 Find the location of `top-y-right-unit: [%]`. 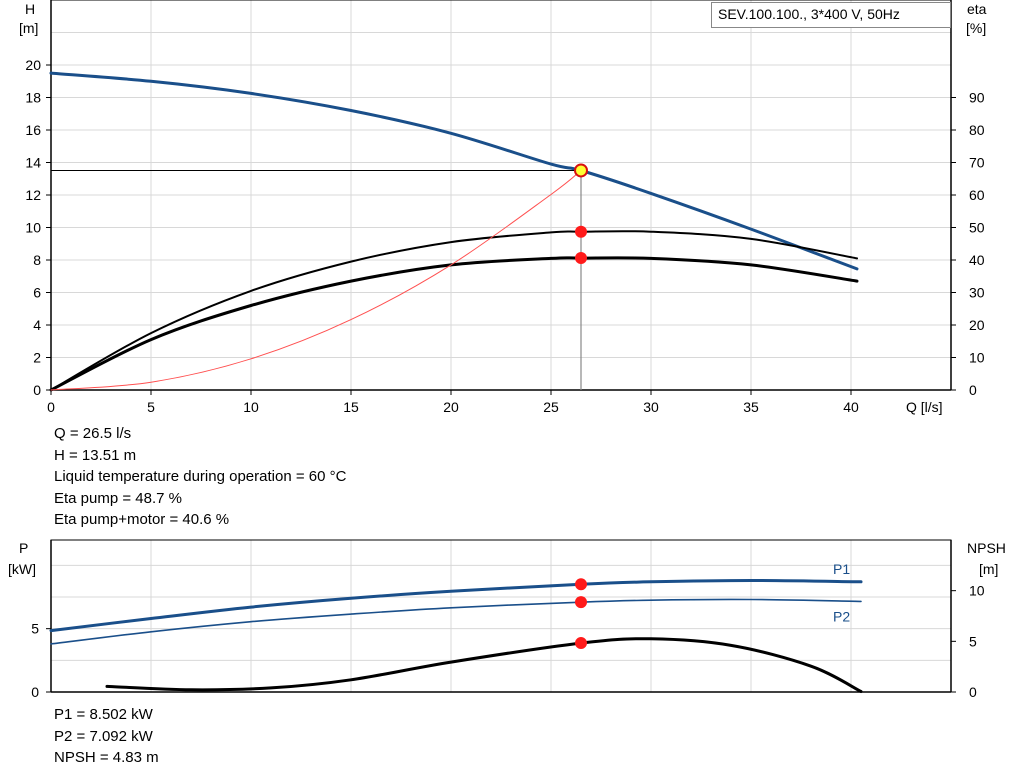

top-y-right-unit: [%] is located at coordinates (976, 28).